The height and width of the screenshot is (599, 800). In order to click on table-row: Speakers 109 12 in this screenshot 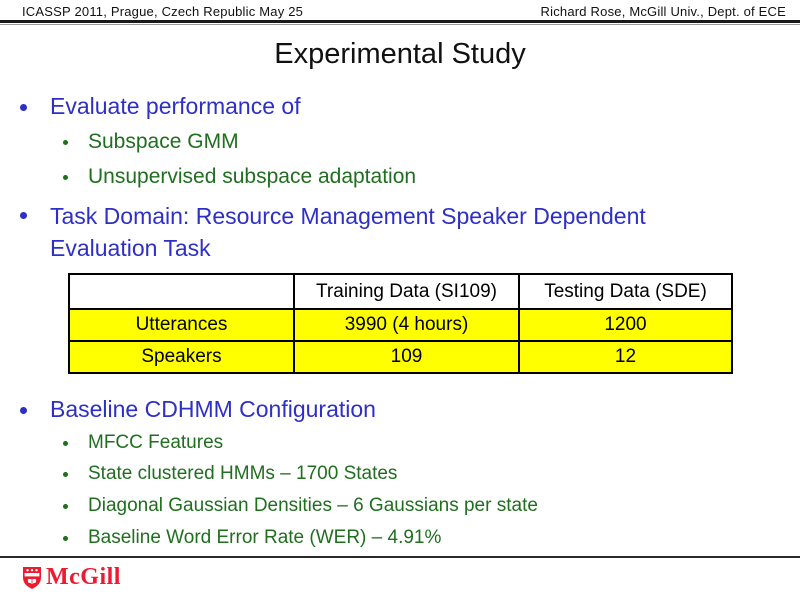, I will do `click(400, 357)`.